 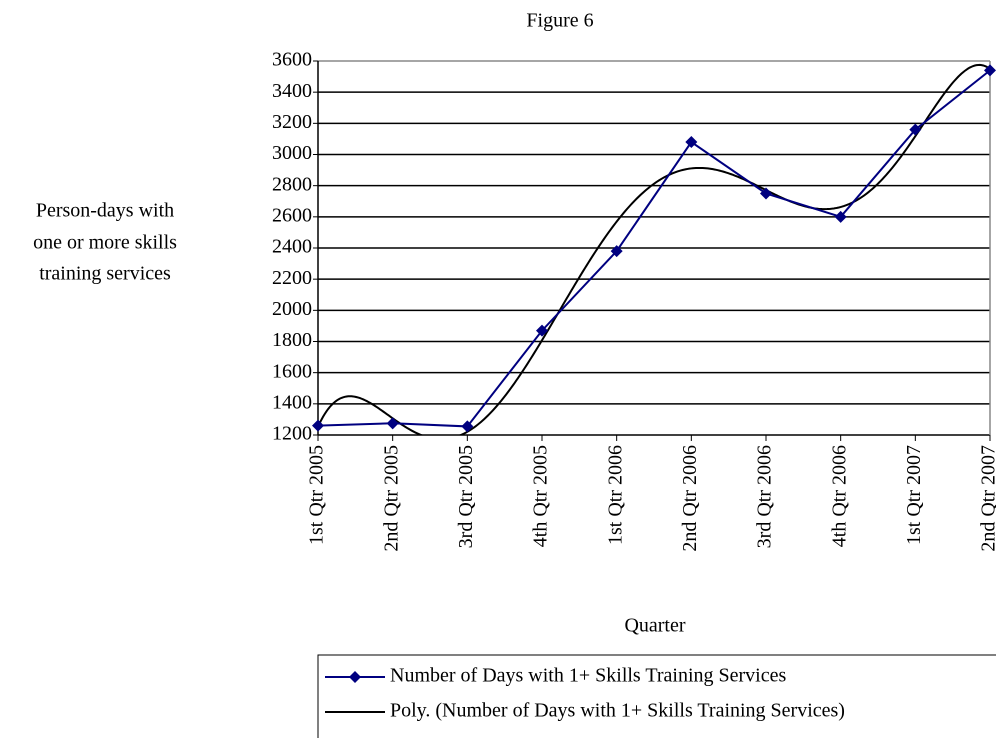 What do you see at coordinates (105, 211) in the screenshot?
I see `y-axis-title: Person-days with` at bounding box center [105, 211].